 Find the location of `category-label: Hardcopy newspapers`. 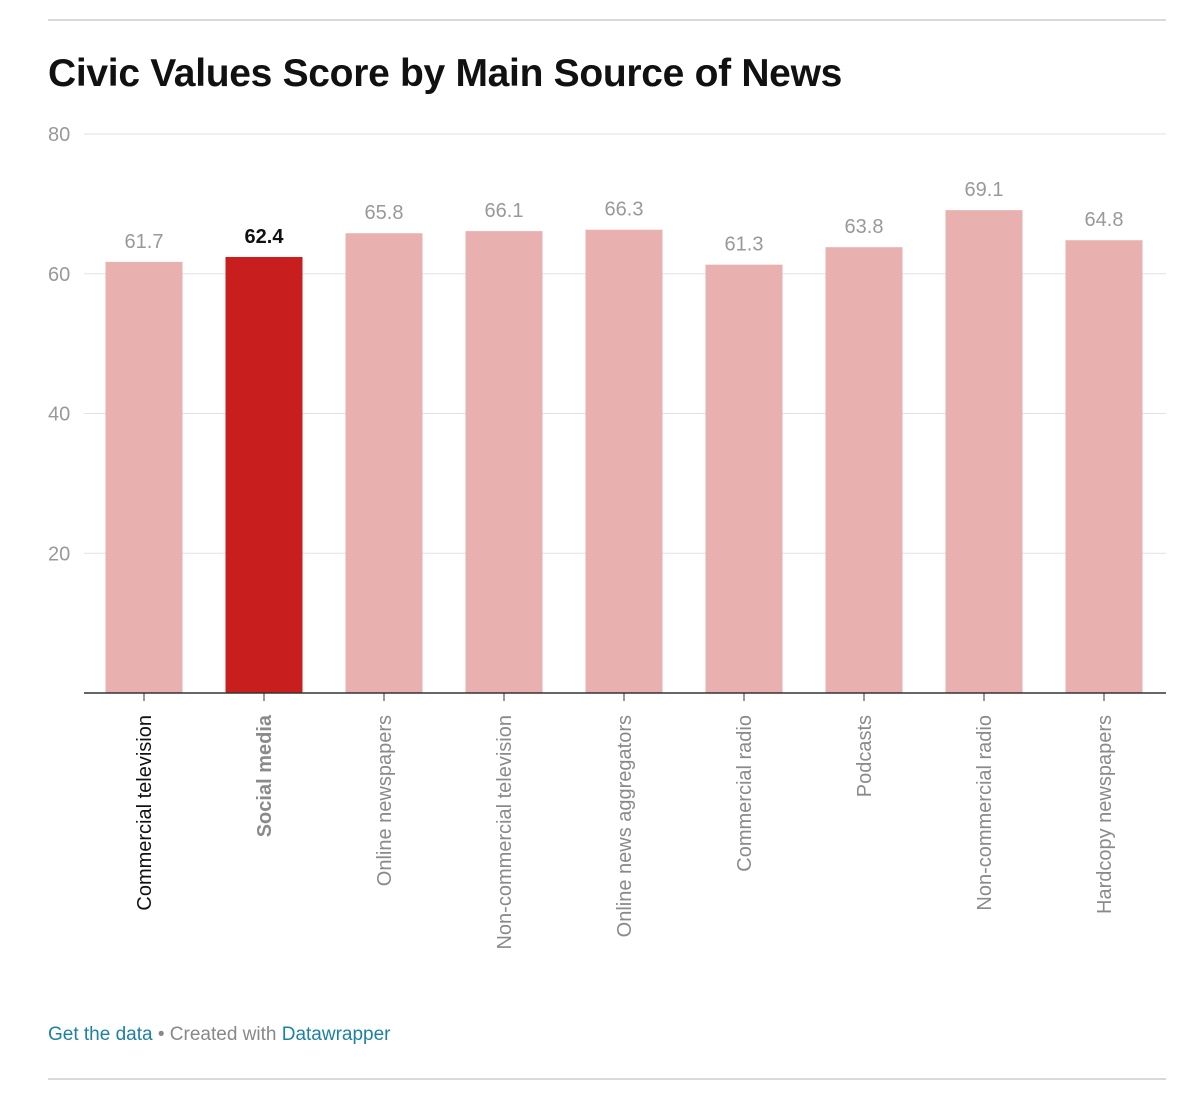

category-label: Hardcopy newspapers is located at coordinates (1105, 814).